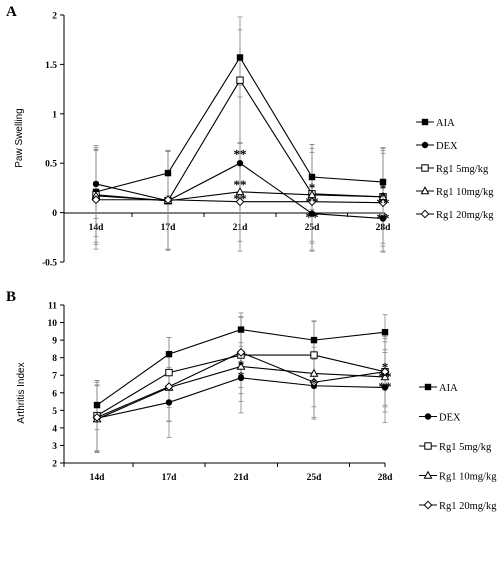 The height and width of the screenshot is (566, 500). I want to click on legend-a: AIA DEX Rg1 5mg/kg Rg1 10mg/kg Rg1 20mg/kg, so click(455, 169).